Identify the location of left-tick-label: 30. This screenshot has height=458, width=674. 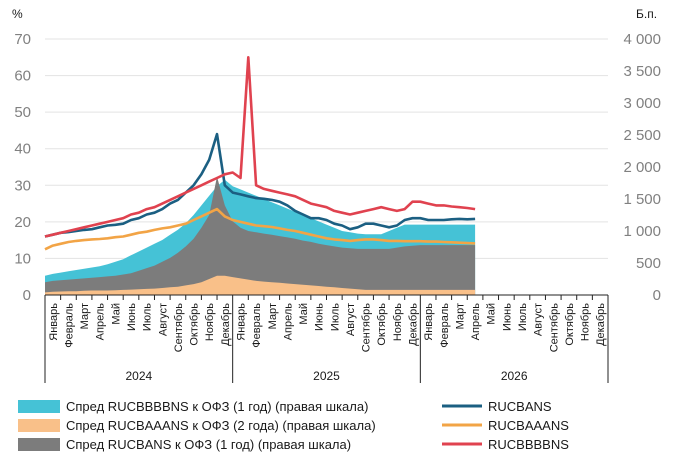
(22, 185).